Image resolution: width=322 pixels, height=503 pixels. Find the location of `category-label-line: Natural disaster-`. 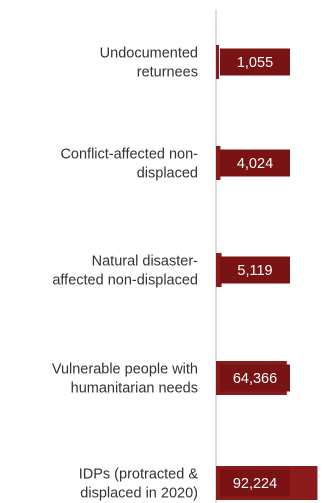

category-label-line: Natural disaster- is located at coordinates (145, 262).